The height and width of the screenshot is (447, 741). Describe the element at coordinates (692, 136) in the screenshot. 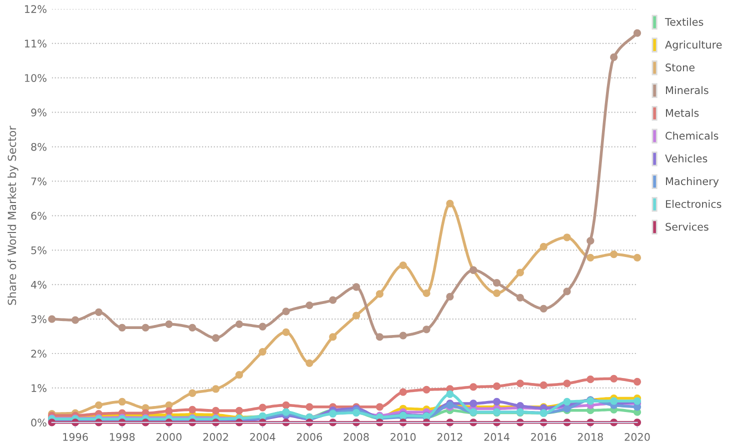

I see `legend-label: Chemicals` at that location.